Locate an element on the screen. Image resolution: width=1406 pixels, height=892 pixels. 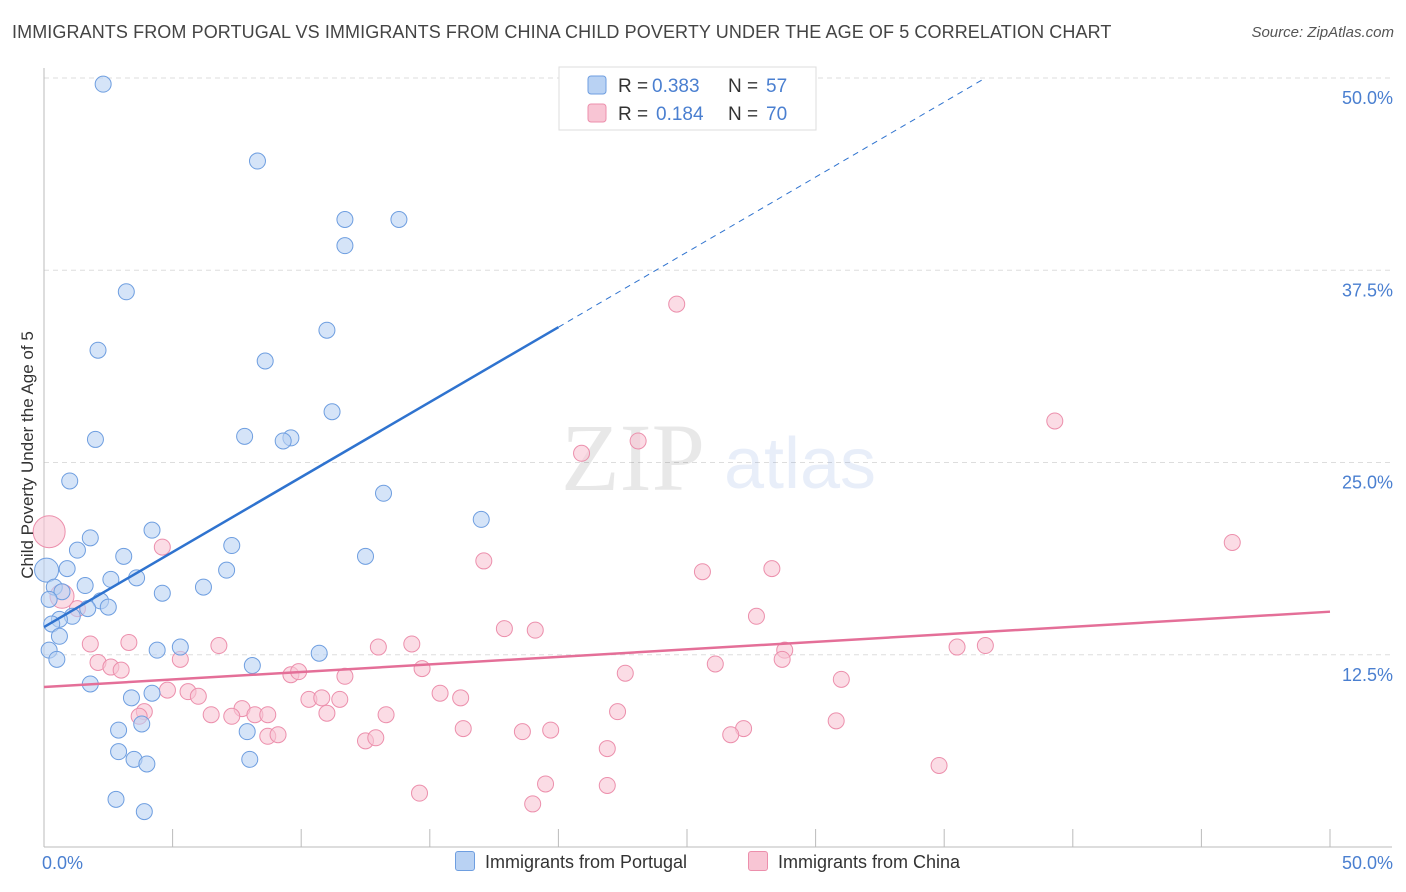
legend-china-swatch is located at coordinates (597, 113).